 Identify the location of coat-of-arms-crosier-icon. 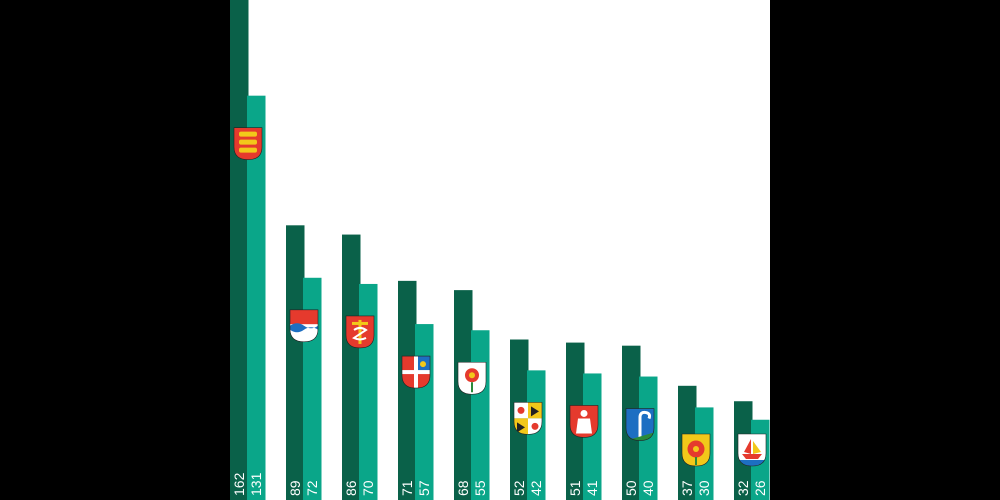
(640, 424).